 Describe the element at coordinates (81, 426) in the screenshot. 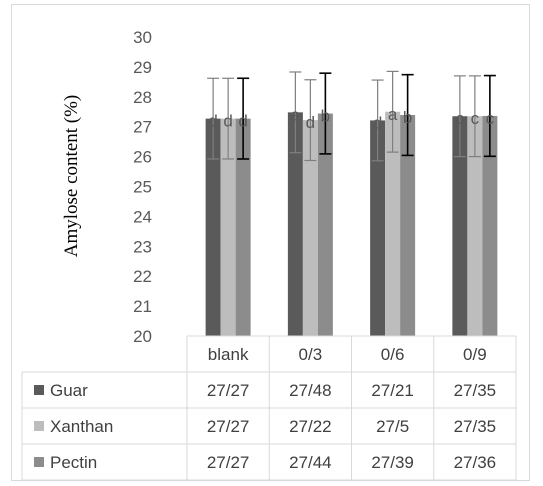

I see `legend-label: Xanthan` at that location.